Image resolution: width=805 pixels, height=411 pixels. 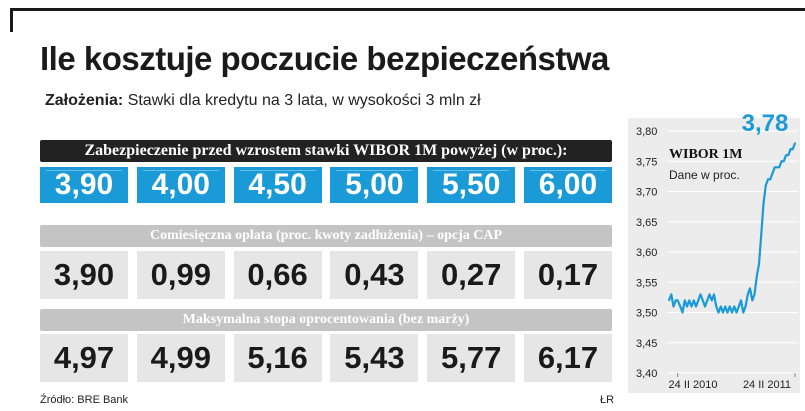 I want to click on wibor-series-points, so click(x=732, y=228).